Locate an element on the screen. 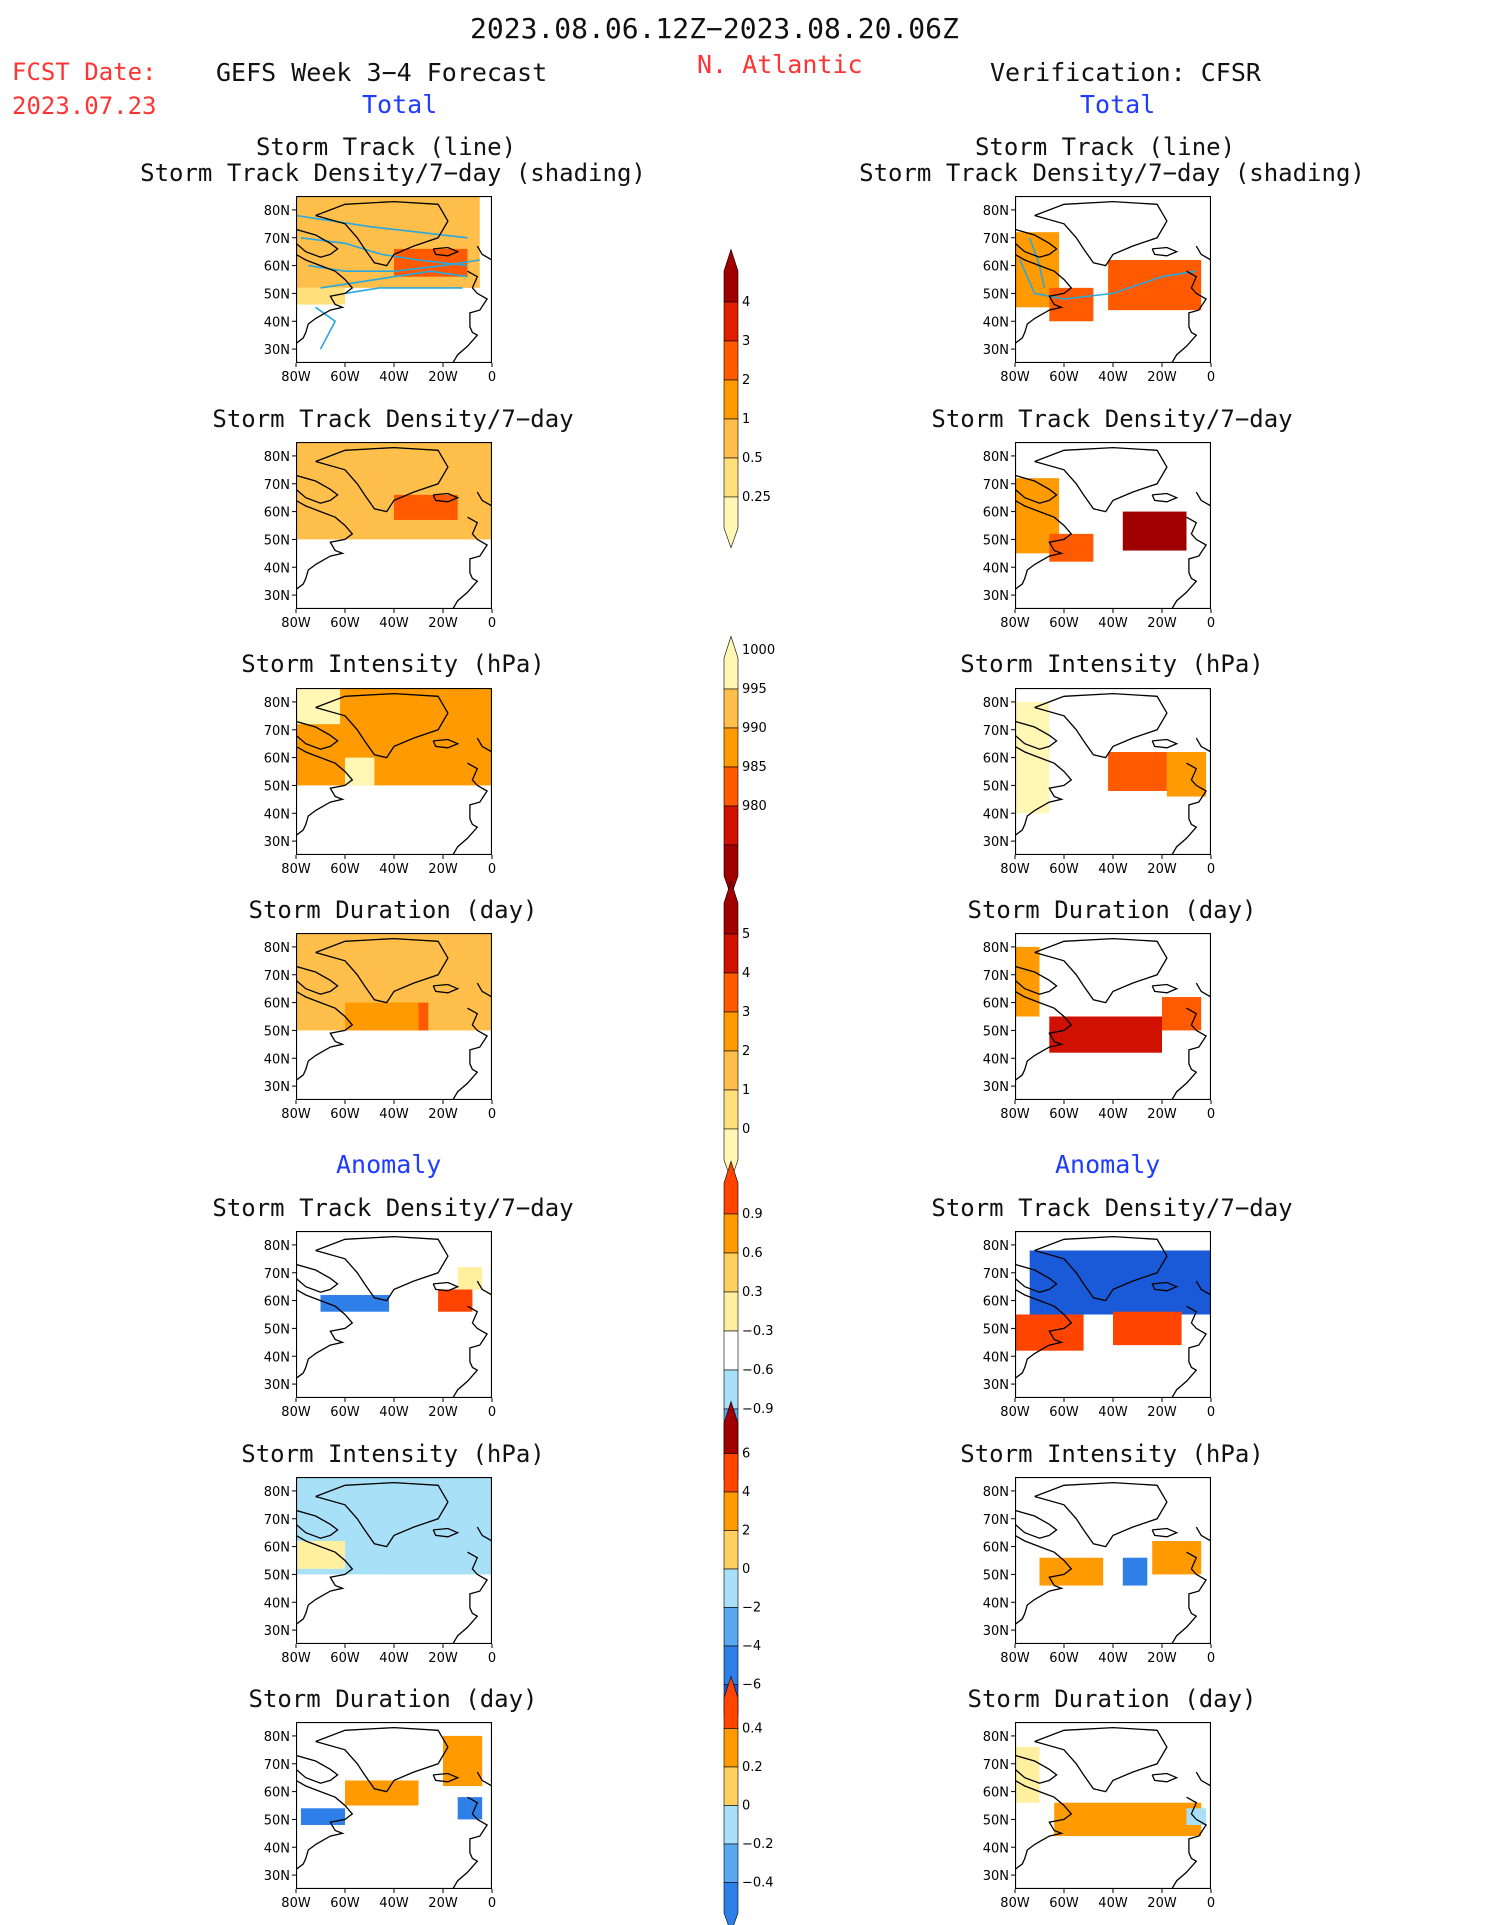  title-track-line-right: Storm Track (line) is located at coordinates (1105, 147).